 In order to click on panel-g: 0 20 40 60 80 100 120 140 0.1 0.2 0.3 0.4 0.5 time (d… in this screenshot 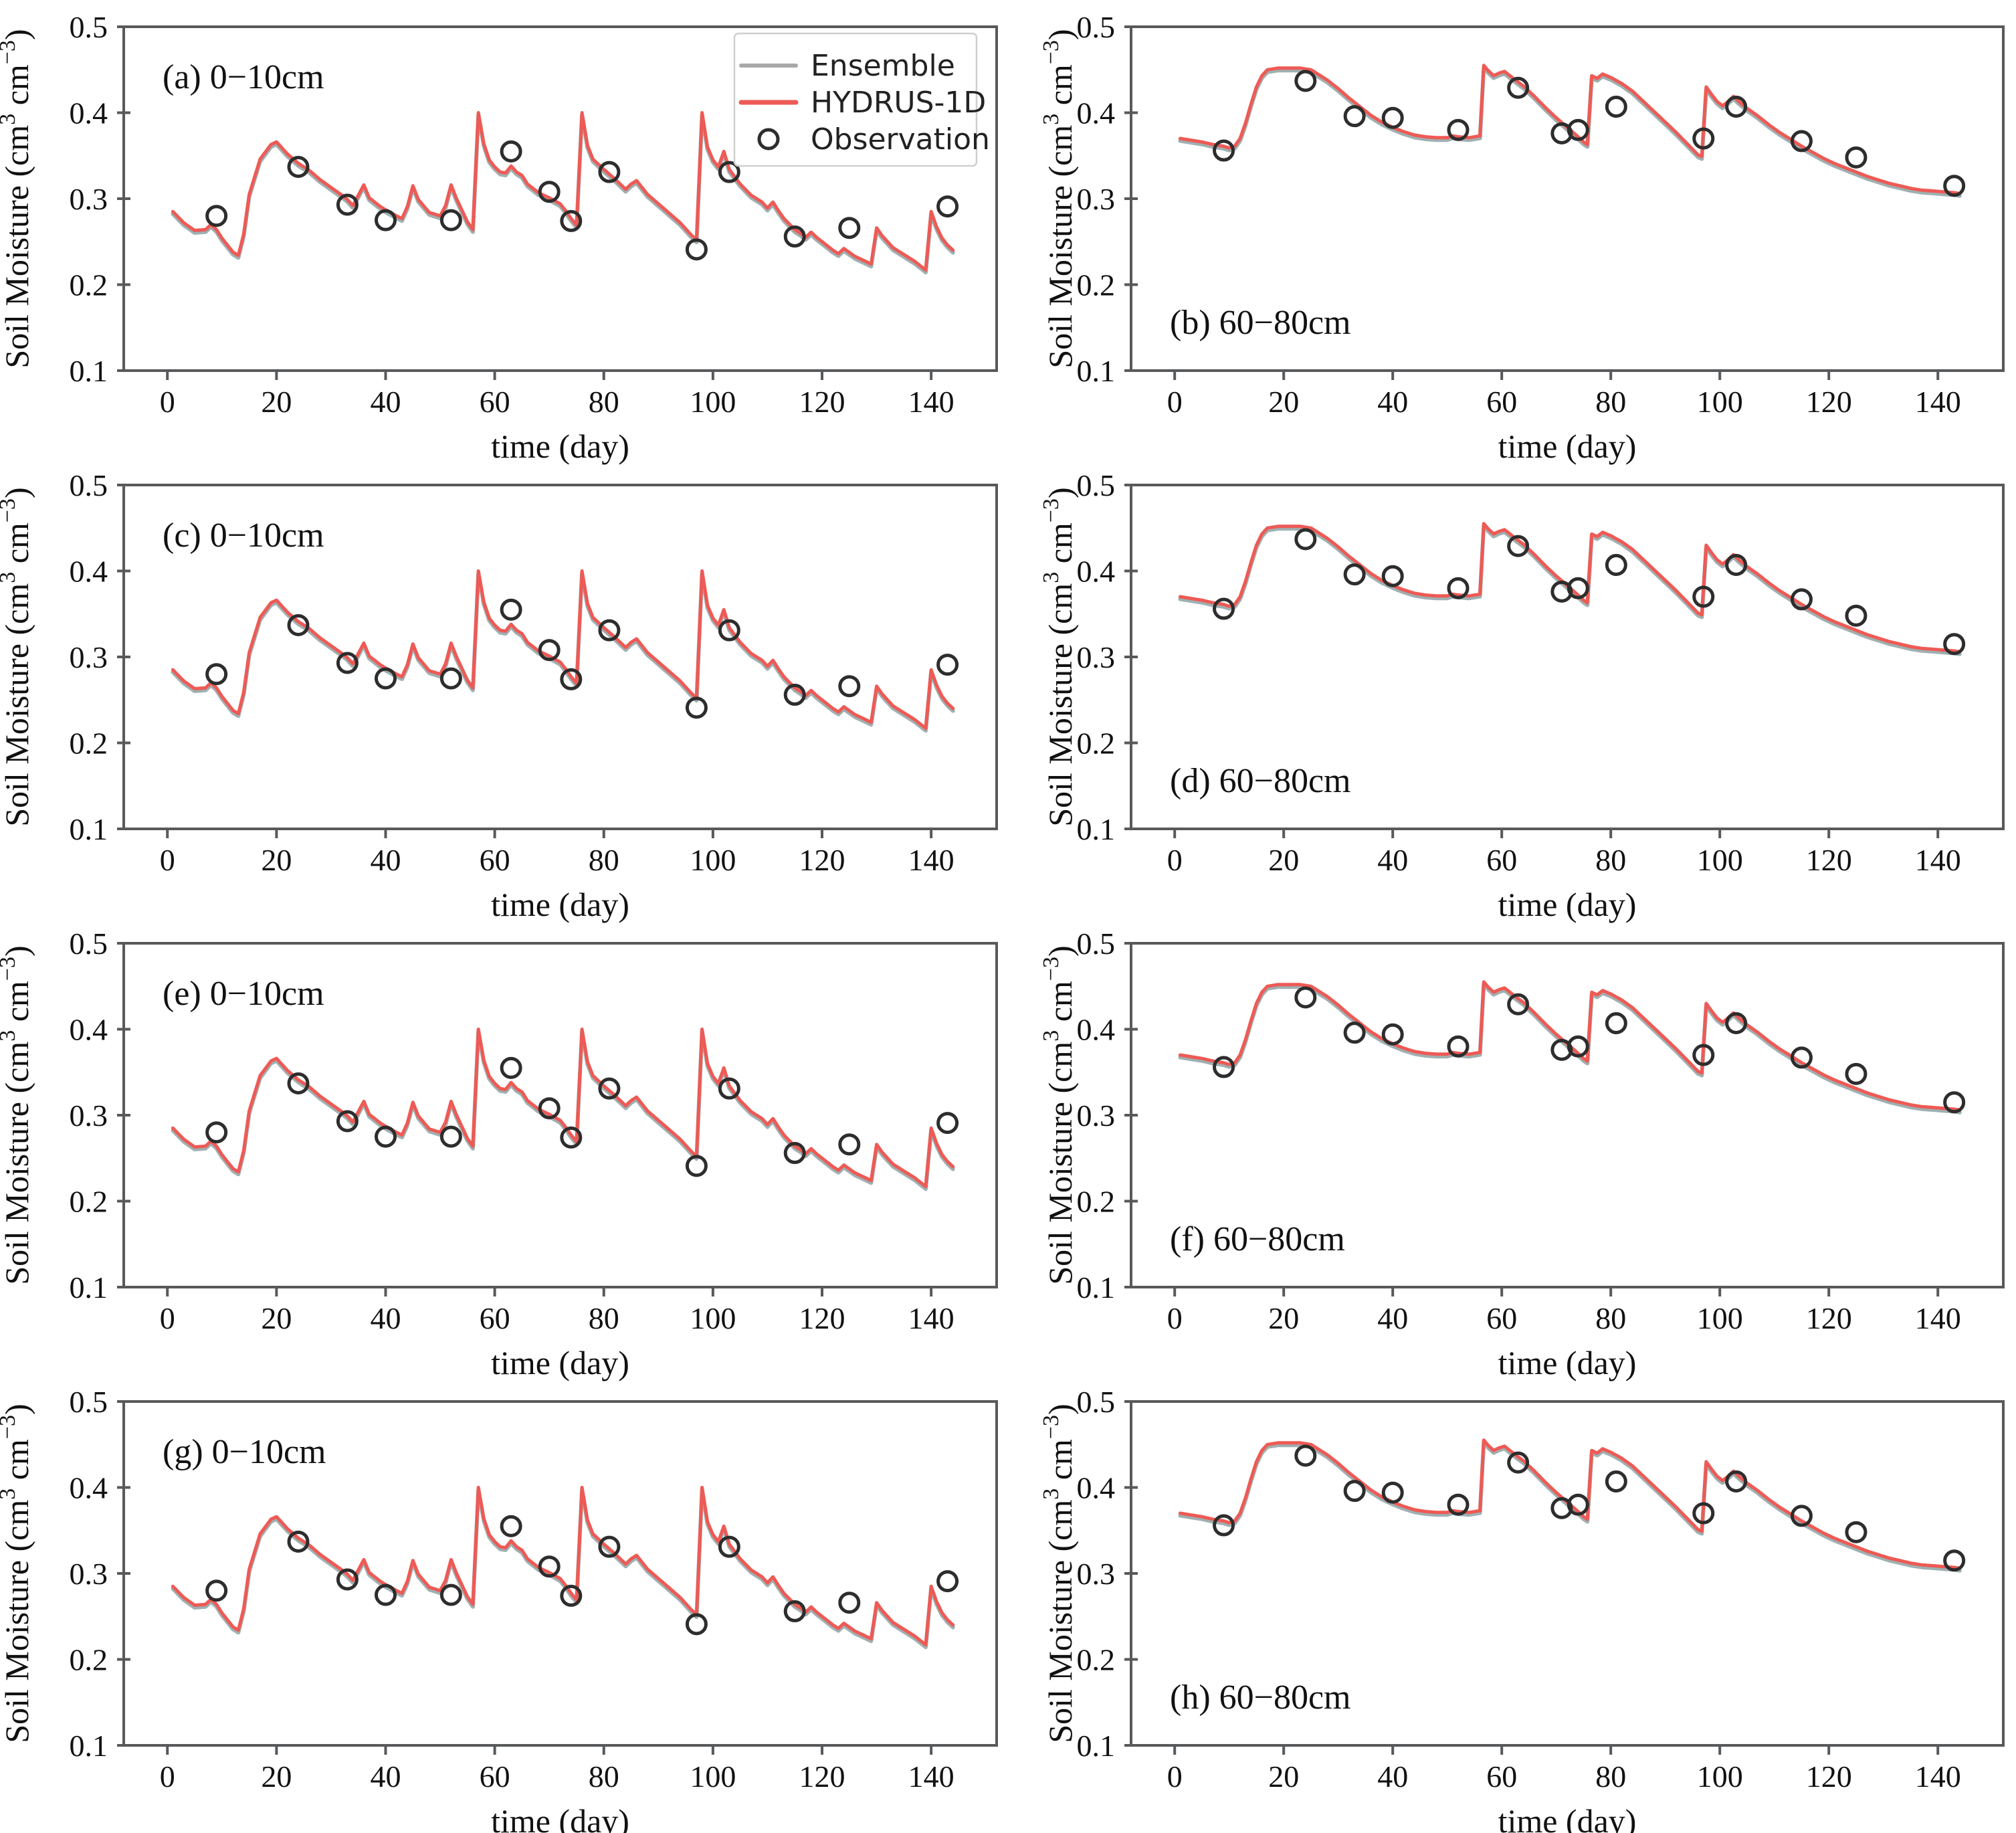, I will do `click(525, 1604)`.